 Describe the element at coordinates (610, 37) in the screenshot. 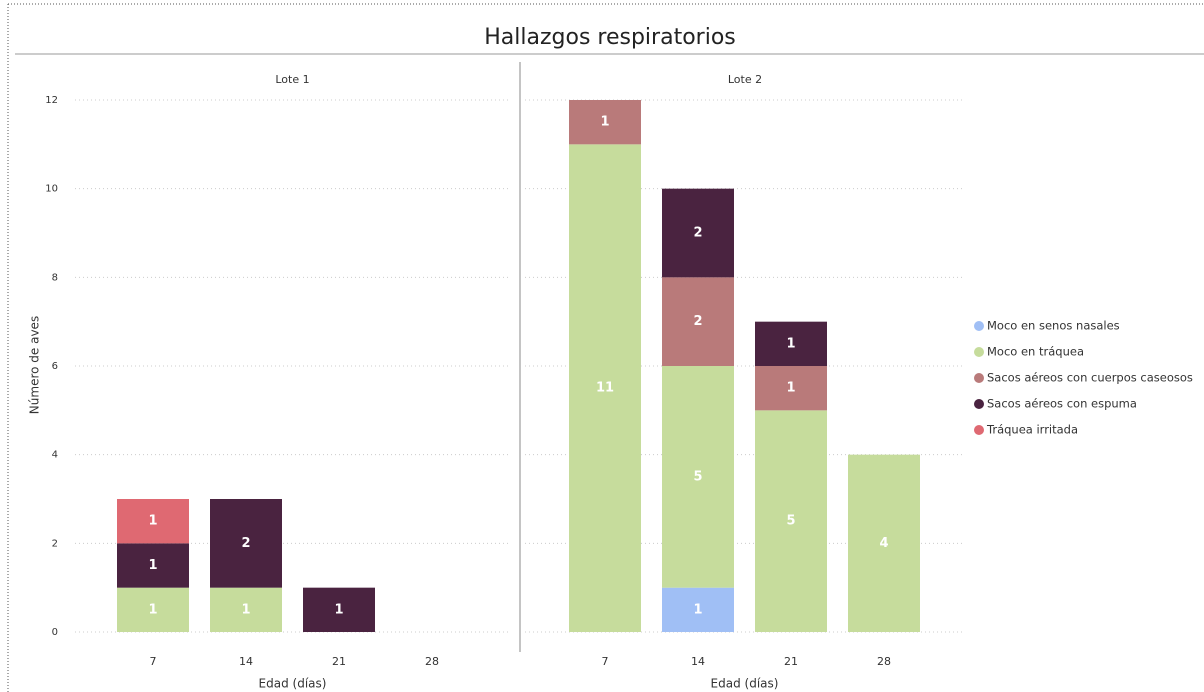

I see `chart-title: Hallazgos respiratorios` at that location.